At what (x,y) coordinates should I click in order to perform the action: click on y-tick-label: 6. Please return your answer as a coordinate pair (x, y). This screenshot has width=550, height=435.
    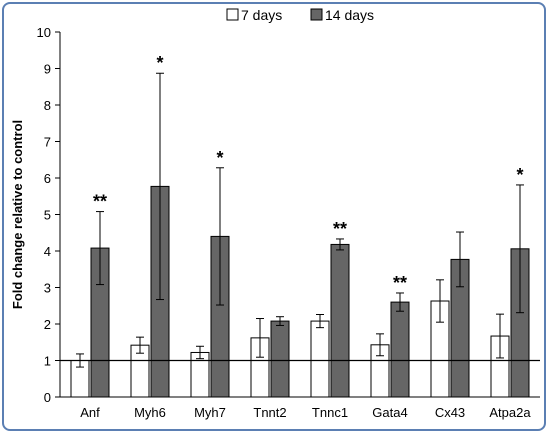
    Looking at the image, I should click on (47, 178).